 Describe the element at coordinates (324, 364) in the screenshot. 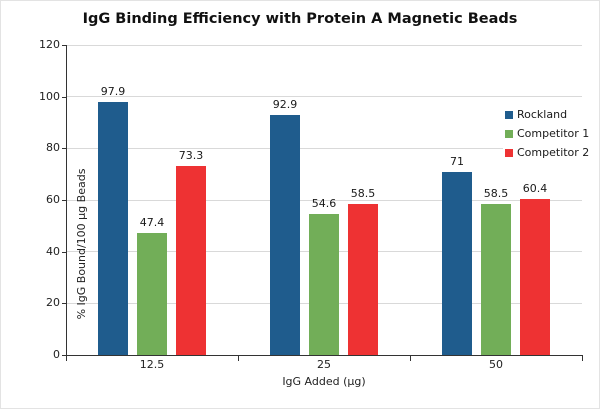

I see `x-category-label-25: 25` at that location.